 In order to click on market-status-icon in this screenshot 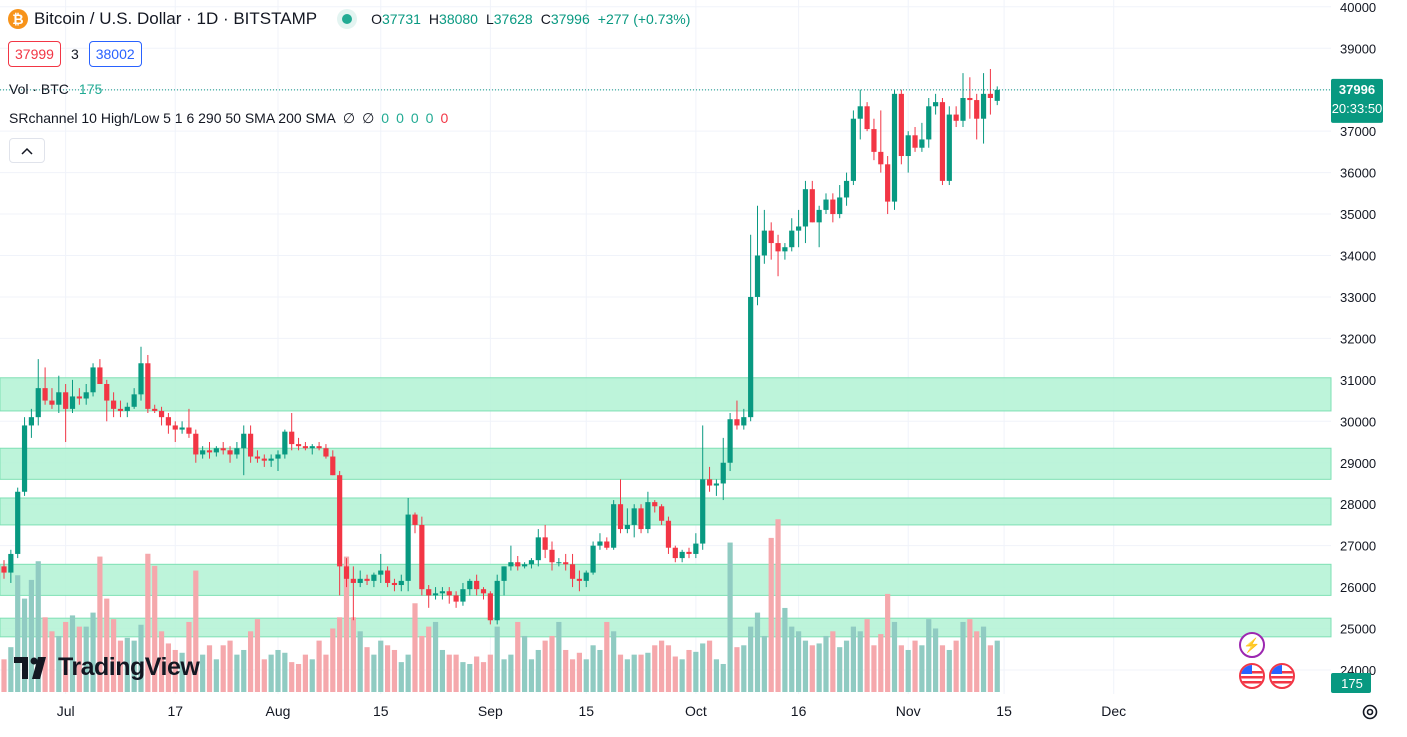, I will do `click(347, 19)`.